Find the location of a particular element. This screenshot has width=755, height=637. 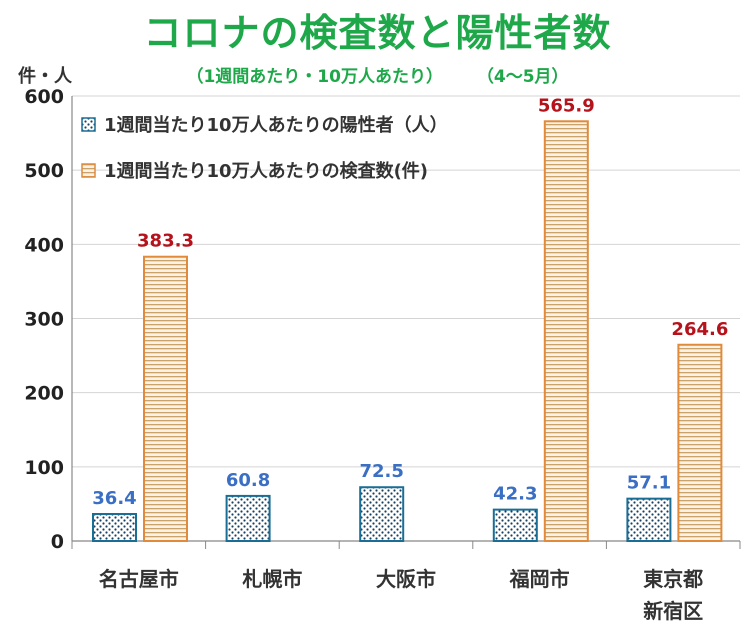

subtitle-text: （1週間あたり・10万人あたり） is located at coordinates (314, 77).